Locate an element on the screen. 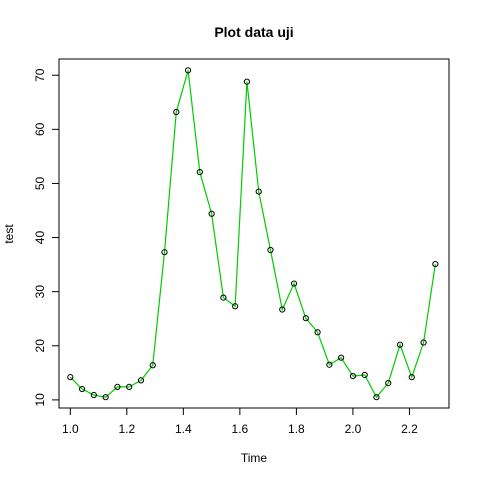 Image resolution: width=480 pixels, height=480 pixels. y-tick-label: 10 is located at coordinates (40, 400).